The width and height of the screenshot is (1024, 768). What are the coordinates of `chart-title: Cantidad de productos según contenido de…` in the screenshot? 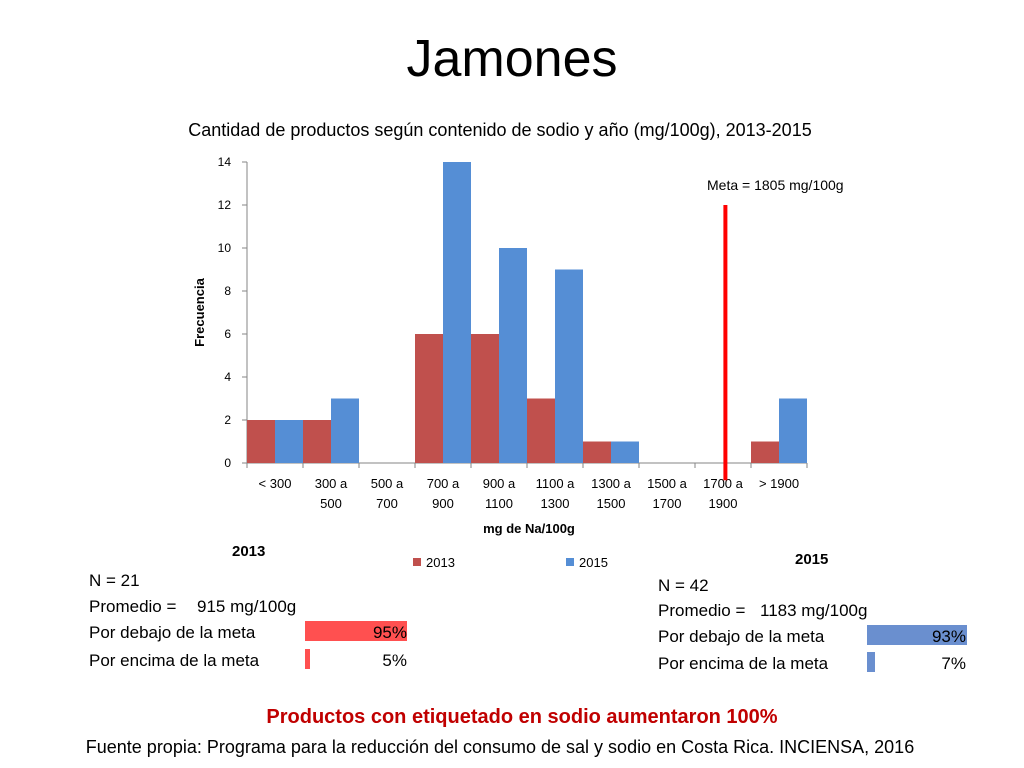 It's located at (500, 130).